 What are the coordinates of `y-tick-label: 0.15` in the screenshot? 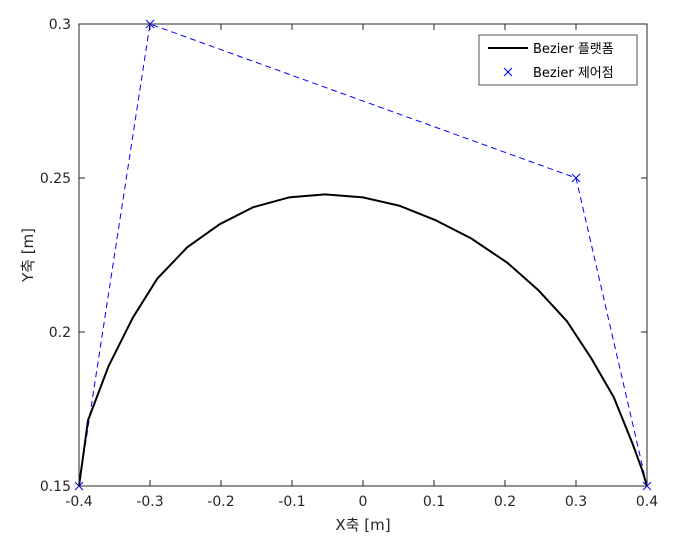 It's located at (55, 487).